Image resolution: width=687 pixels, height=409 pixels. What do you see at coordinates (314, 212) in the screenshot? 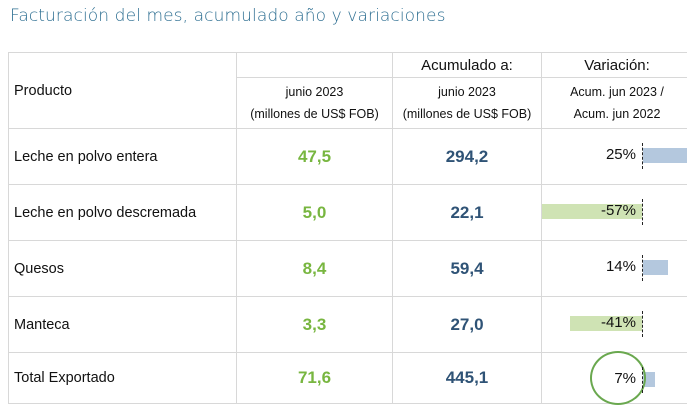
I see `month-value: 5,0` at bounding box center [314, 212].